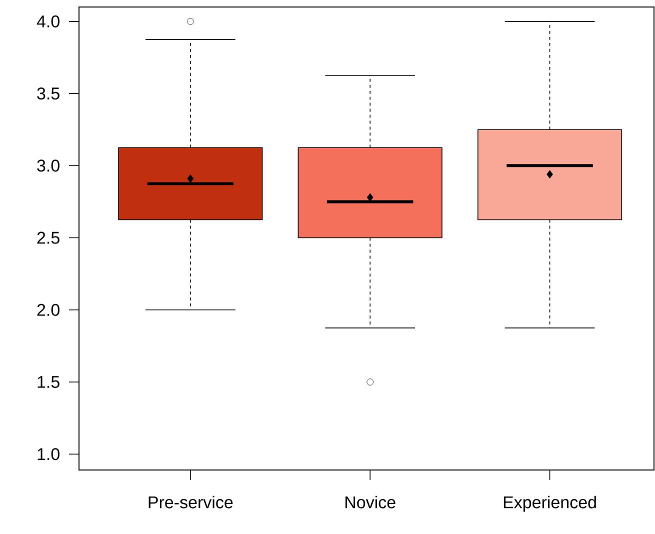 This screenshot has width=655, height=534. Describe the element at coordinates (48, 166) in the screenshot. I see `y-tick-label: 3.0` at that location.